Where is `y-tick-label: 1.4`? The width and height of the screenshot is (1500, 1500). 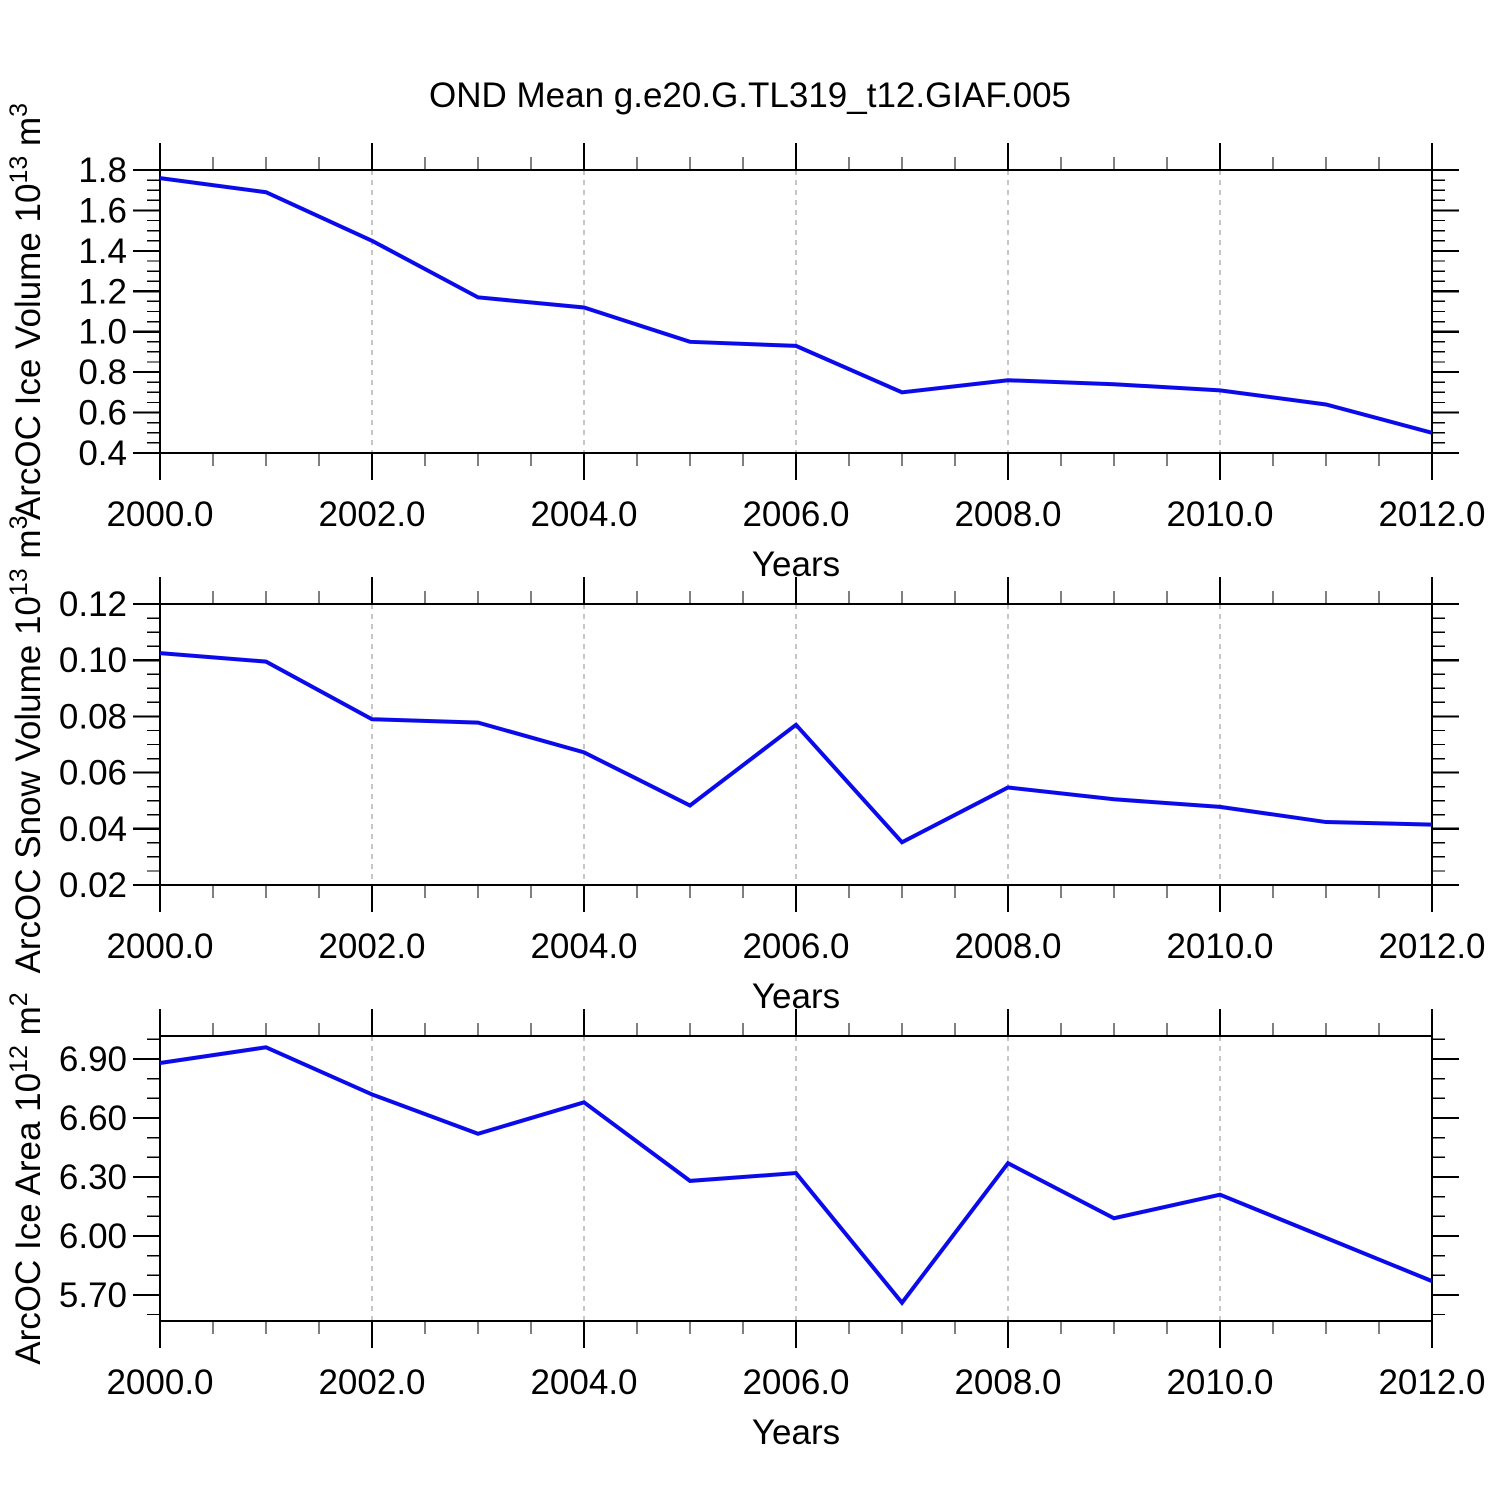
y-tick-label: 1.4 is located at coordinates (102, 251).